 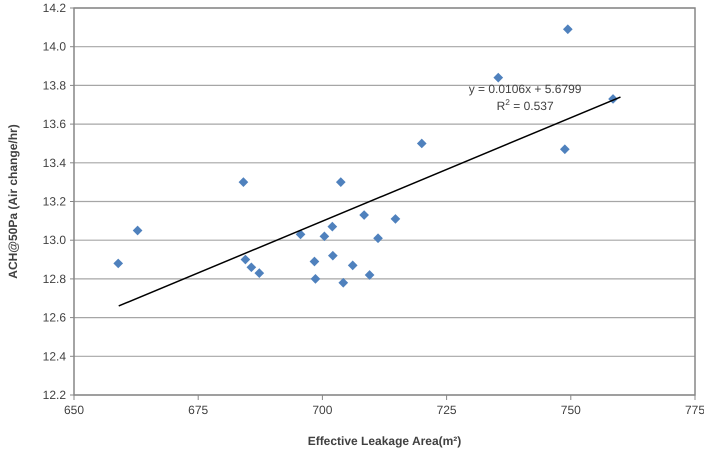 What do you see at coordinates (54, 163) in the screenshot?
I see `y-tick-label: 13.4` at bounding box center [54, 163].